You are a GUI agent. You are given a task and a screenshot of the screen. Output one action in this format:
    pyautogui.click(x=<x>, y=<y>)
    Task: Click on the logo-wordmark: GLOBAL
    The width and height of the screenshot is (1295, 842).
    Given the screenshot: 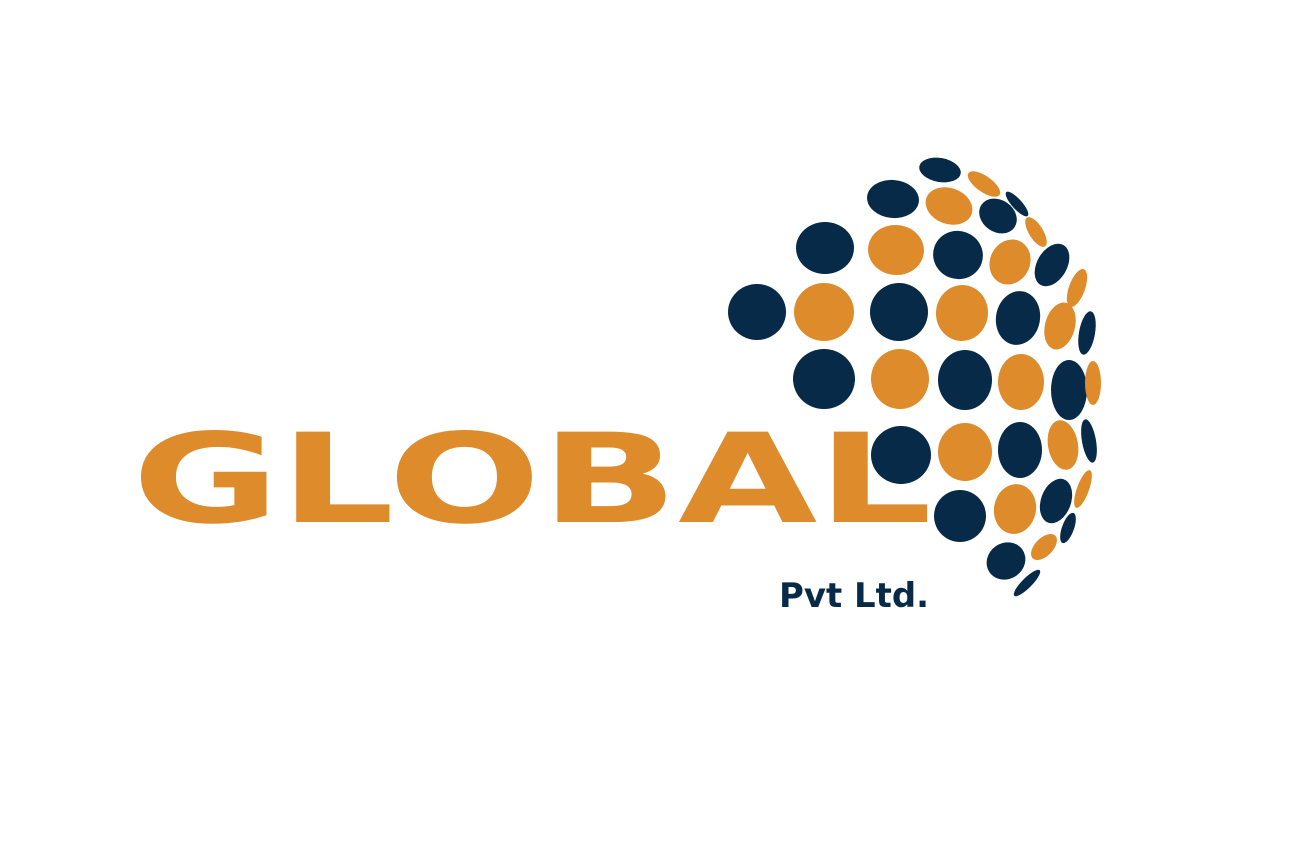 What is the action you would take?
    pyautogui.click(x=532, y=480)
    